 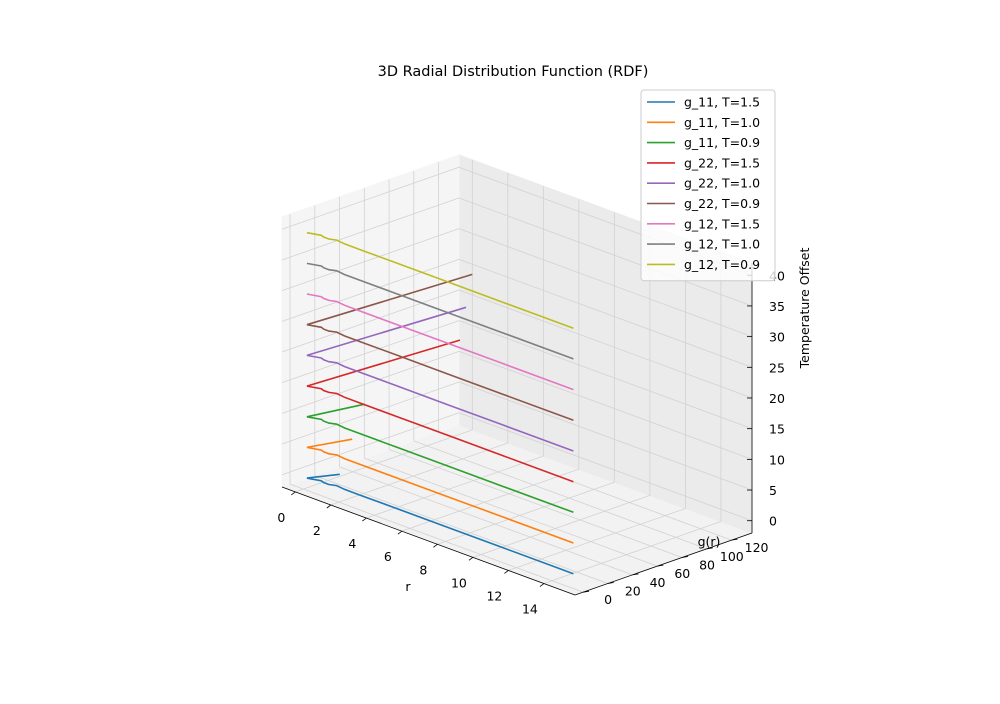 I want to click on y-tick-label: 60, so click(x=682, y=573).